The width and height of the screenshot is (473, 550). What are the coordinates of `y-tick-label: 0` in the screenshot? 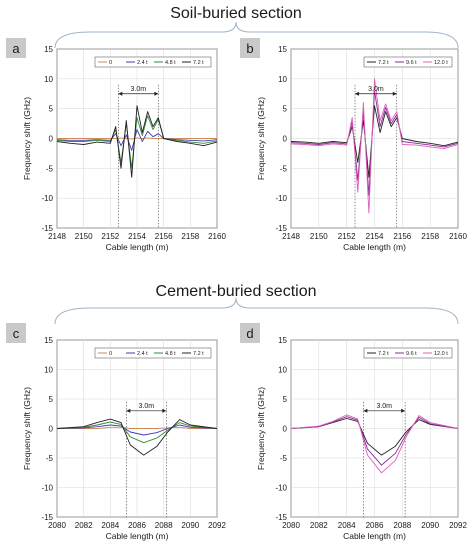 It's located at (51, 429).